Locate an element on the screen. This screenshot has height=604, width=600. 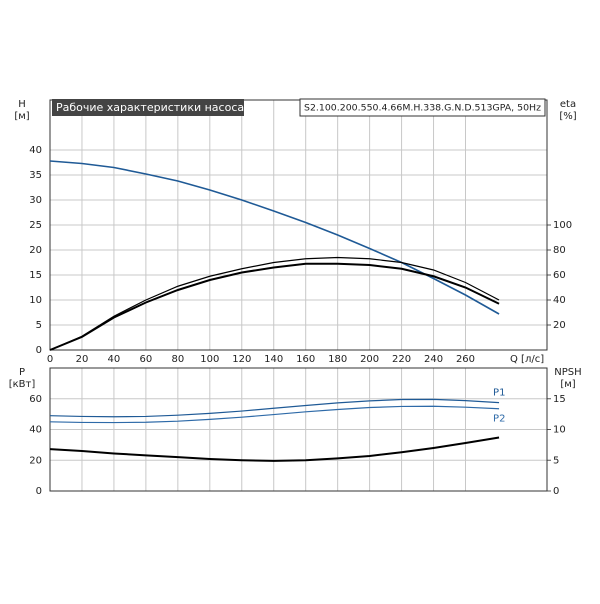
x-tick-label: 200 is located at coordinates (369, 359).